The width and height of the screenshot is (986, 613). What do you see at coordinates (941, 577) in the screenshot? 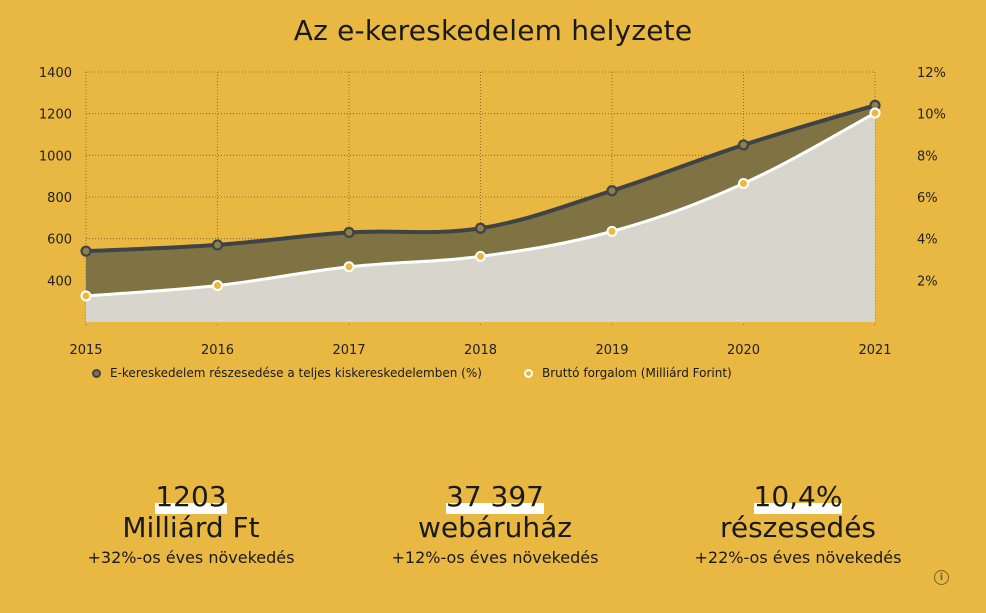
I see `info-icon: i` at bounding box center [941, 577].